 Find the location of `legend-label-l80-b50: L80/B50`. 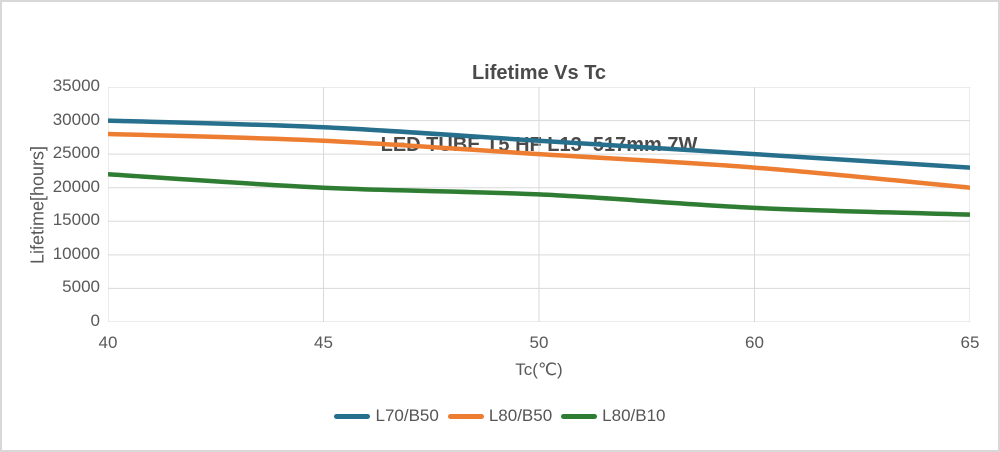

legend-label-l80-b50: L80/B50 is located at coordinates (520, 415).